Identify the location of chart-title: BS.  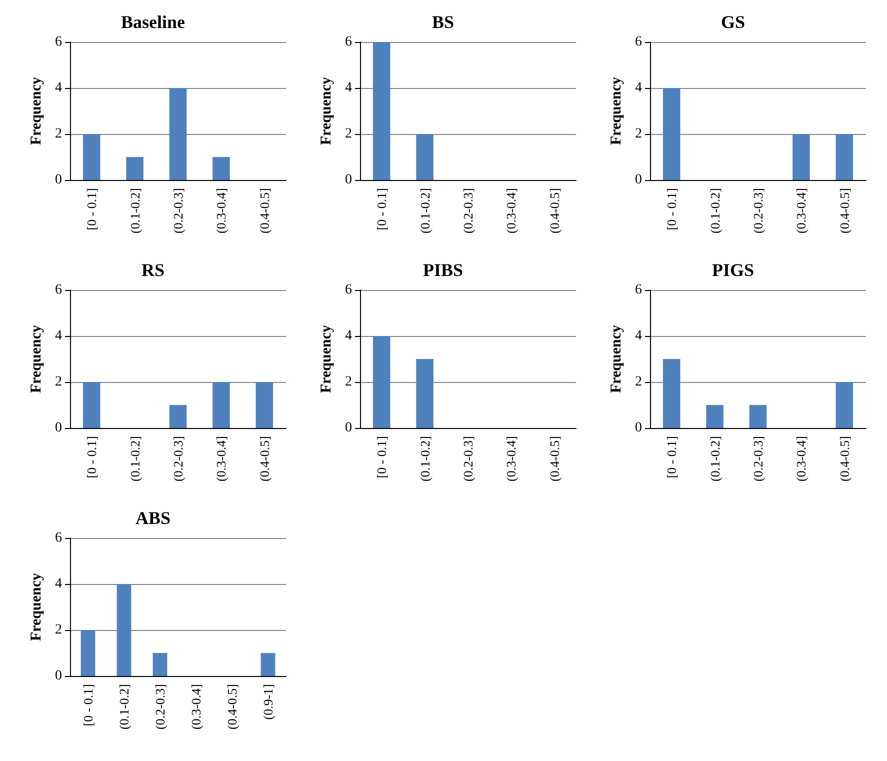
(443, 22).